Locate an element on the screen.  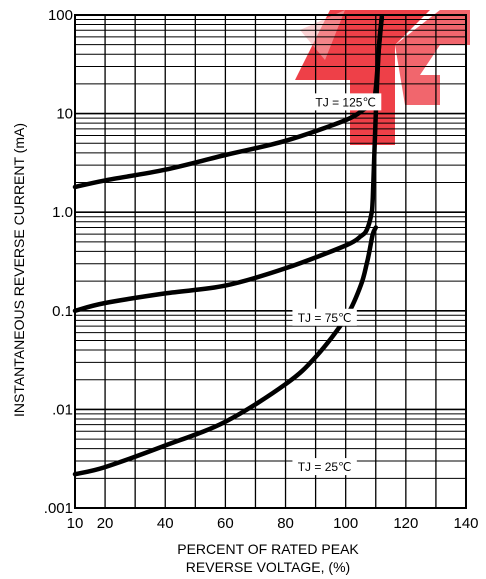
curve-label-0: TJ = 125℃ is located at coordinates (345, 102).